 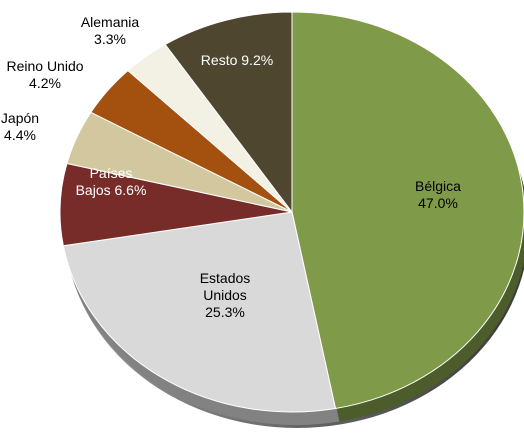 I want to click on value-label: 9.2%, so click(x=257, y=60).